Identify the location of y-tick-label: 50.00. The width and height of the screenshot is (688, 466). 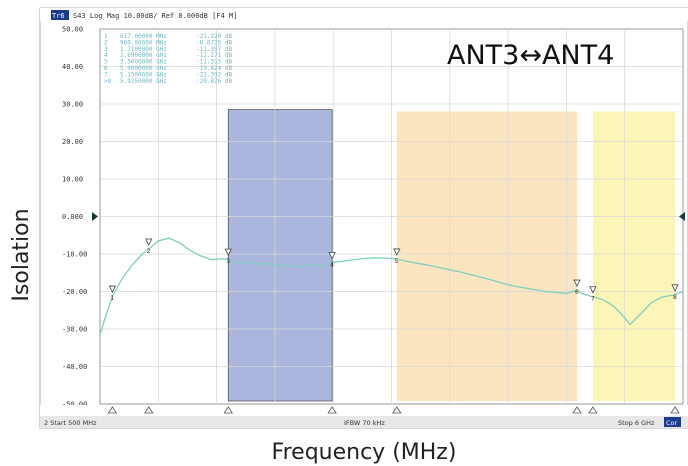
(72, 30).